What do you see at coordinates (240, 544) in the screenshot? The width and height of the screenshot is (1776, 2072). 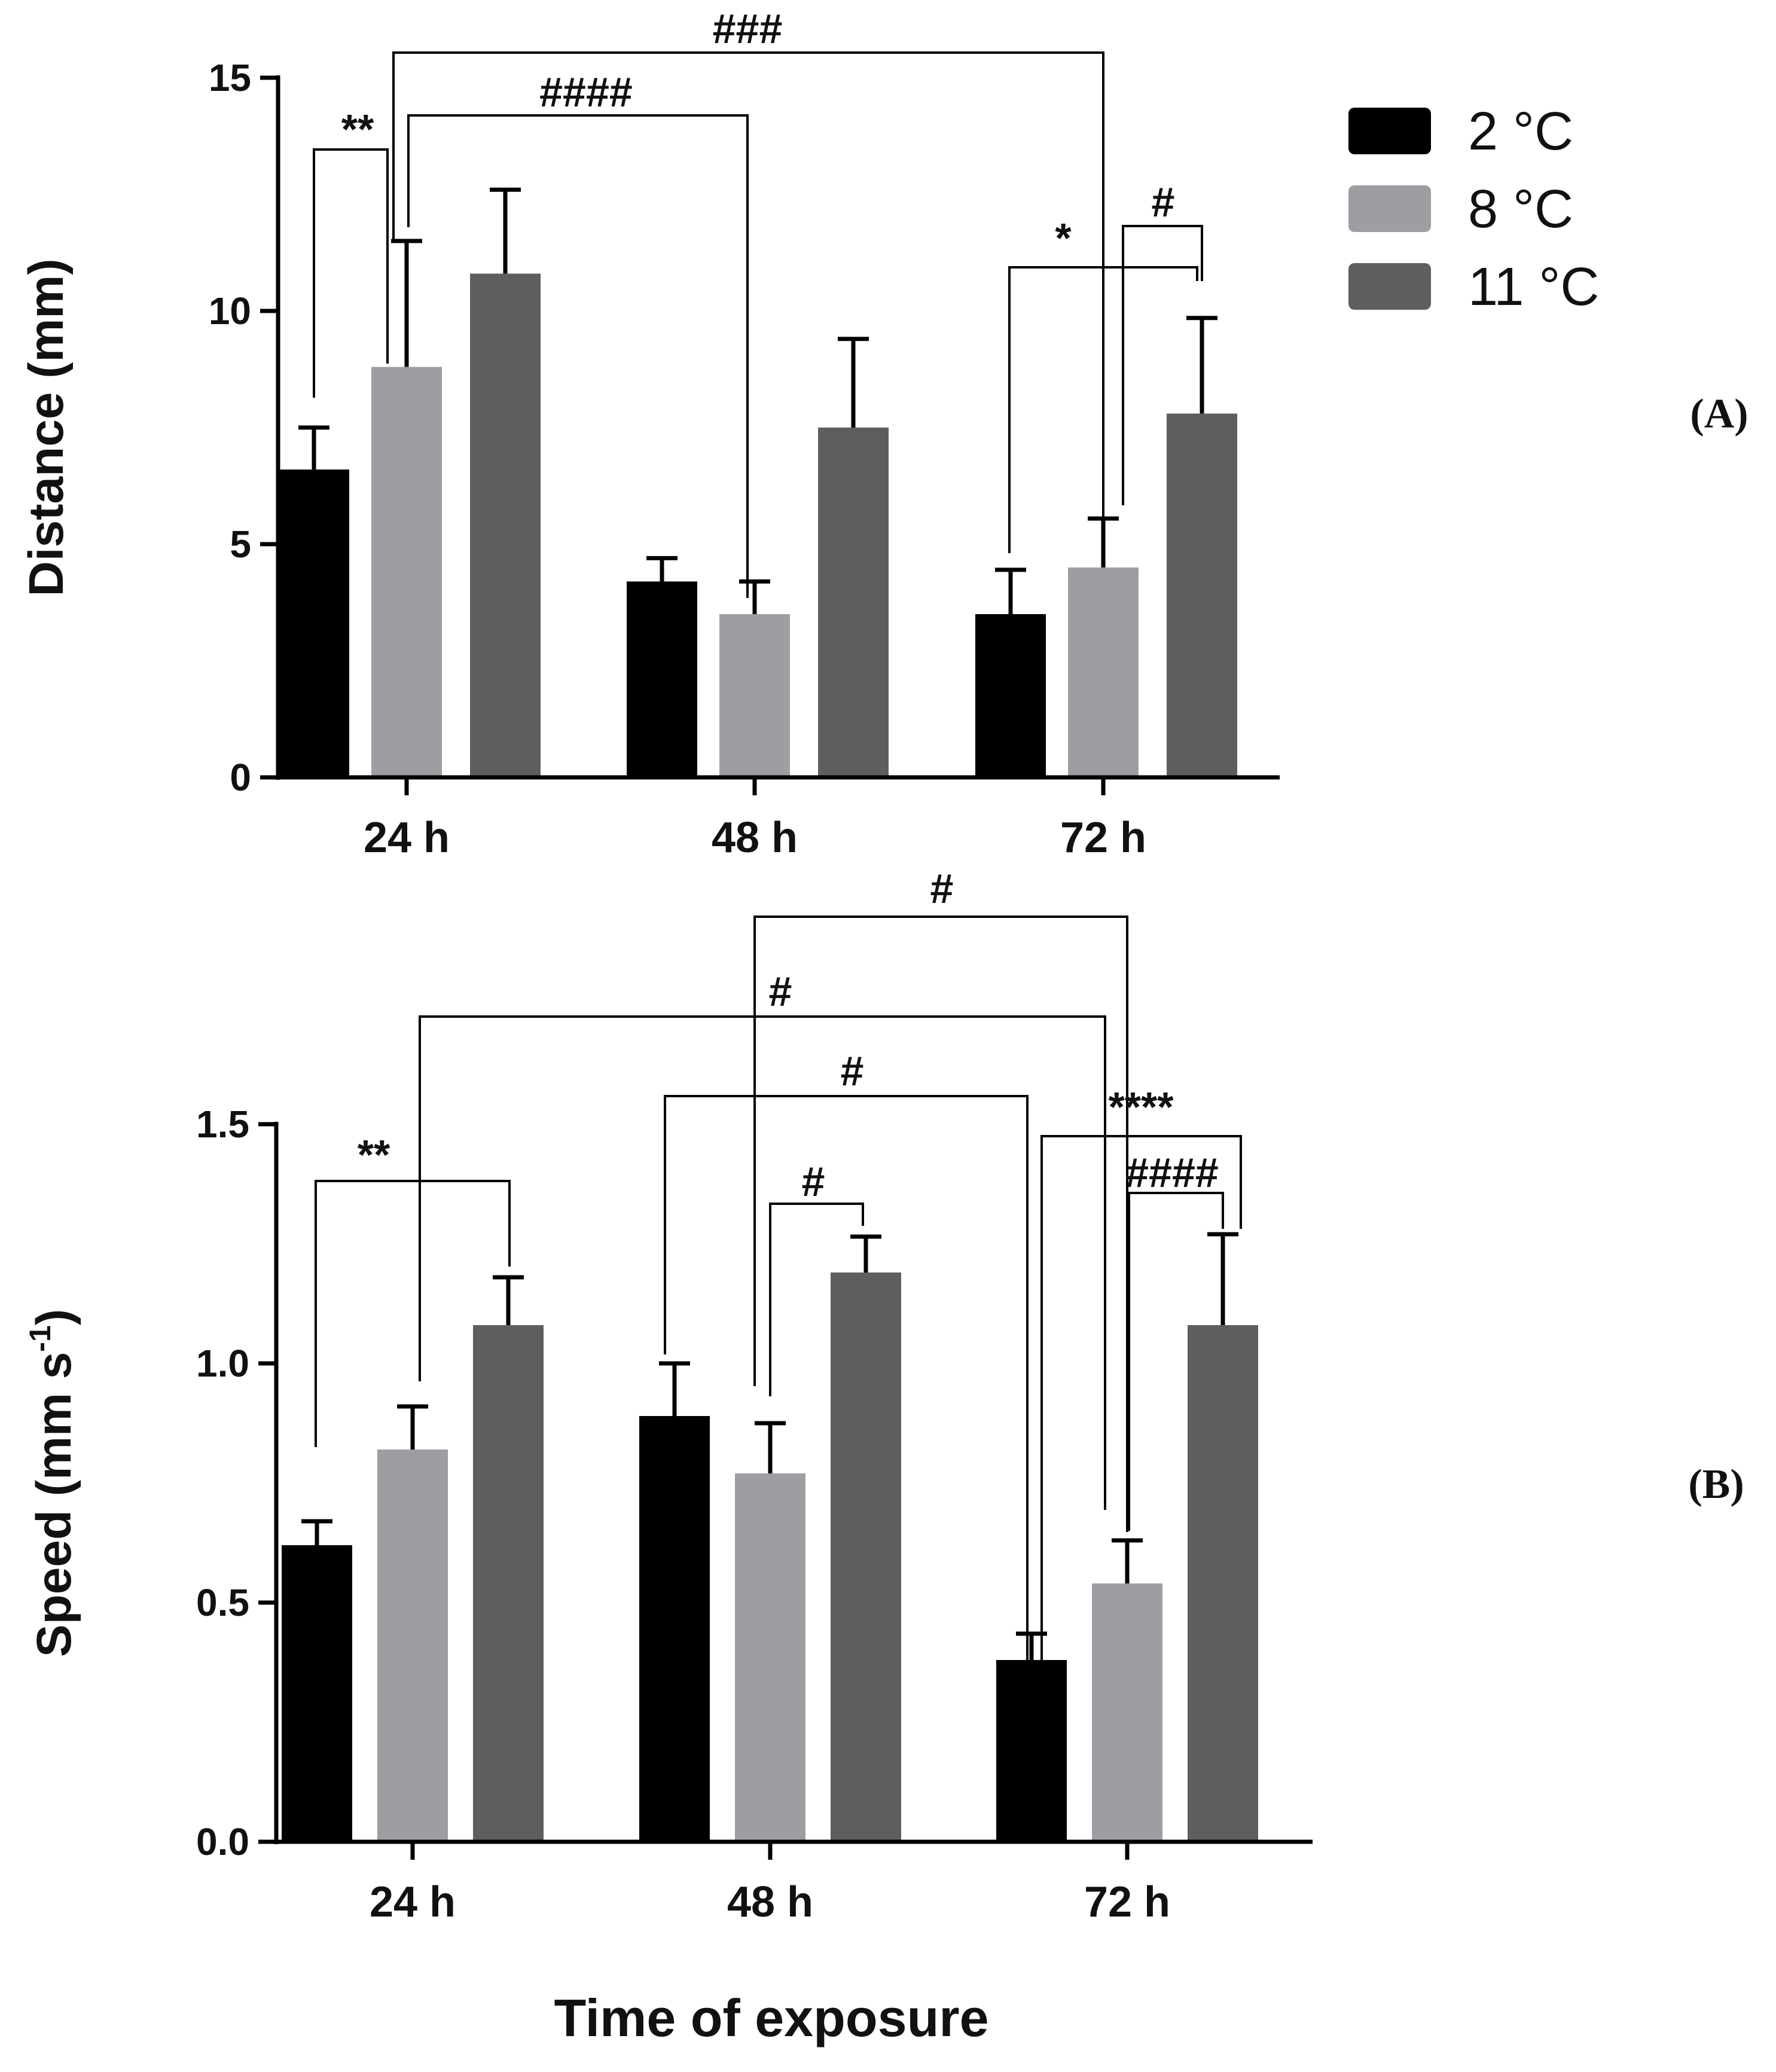 I see `y-tick-label: 5` at bounding box center [240, 544].